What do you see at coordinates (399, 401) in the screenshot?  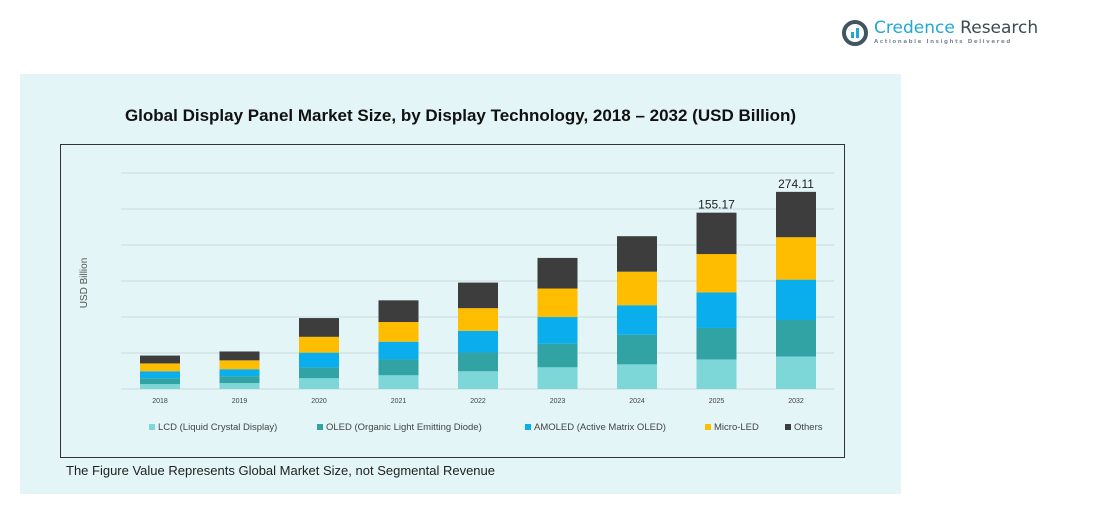 I see `x-tick-label: 2021` at bounding box center [399, 401].